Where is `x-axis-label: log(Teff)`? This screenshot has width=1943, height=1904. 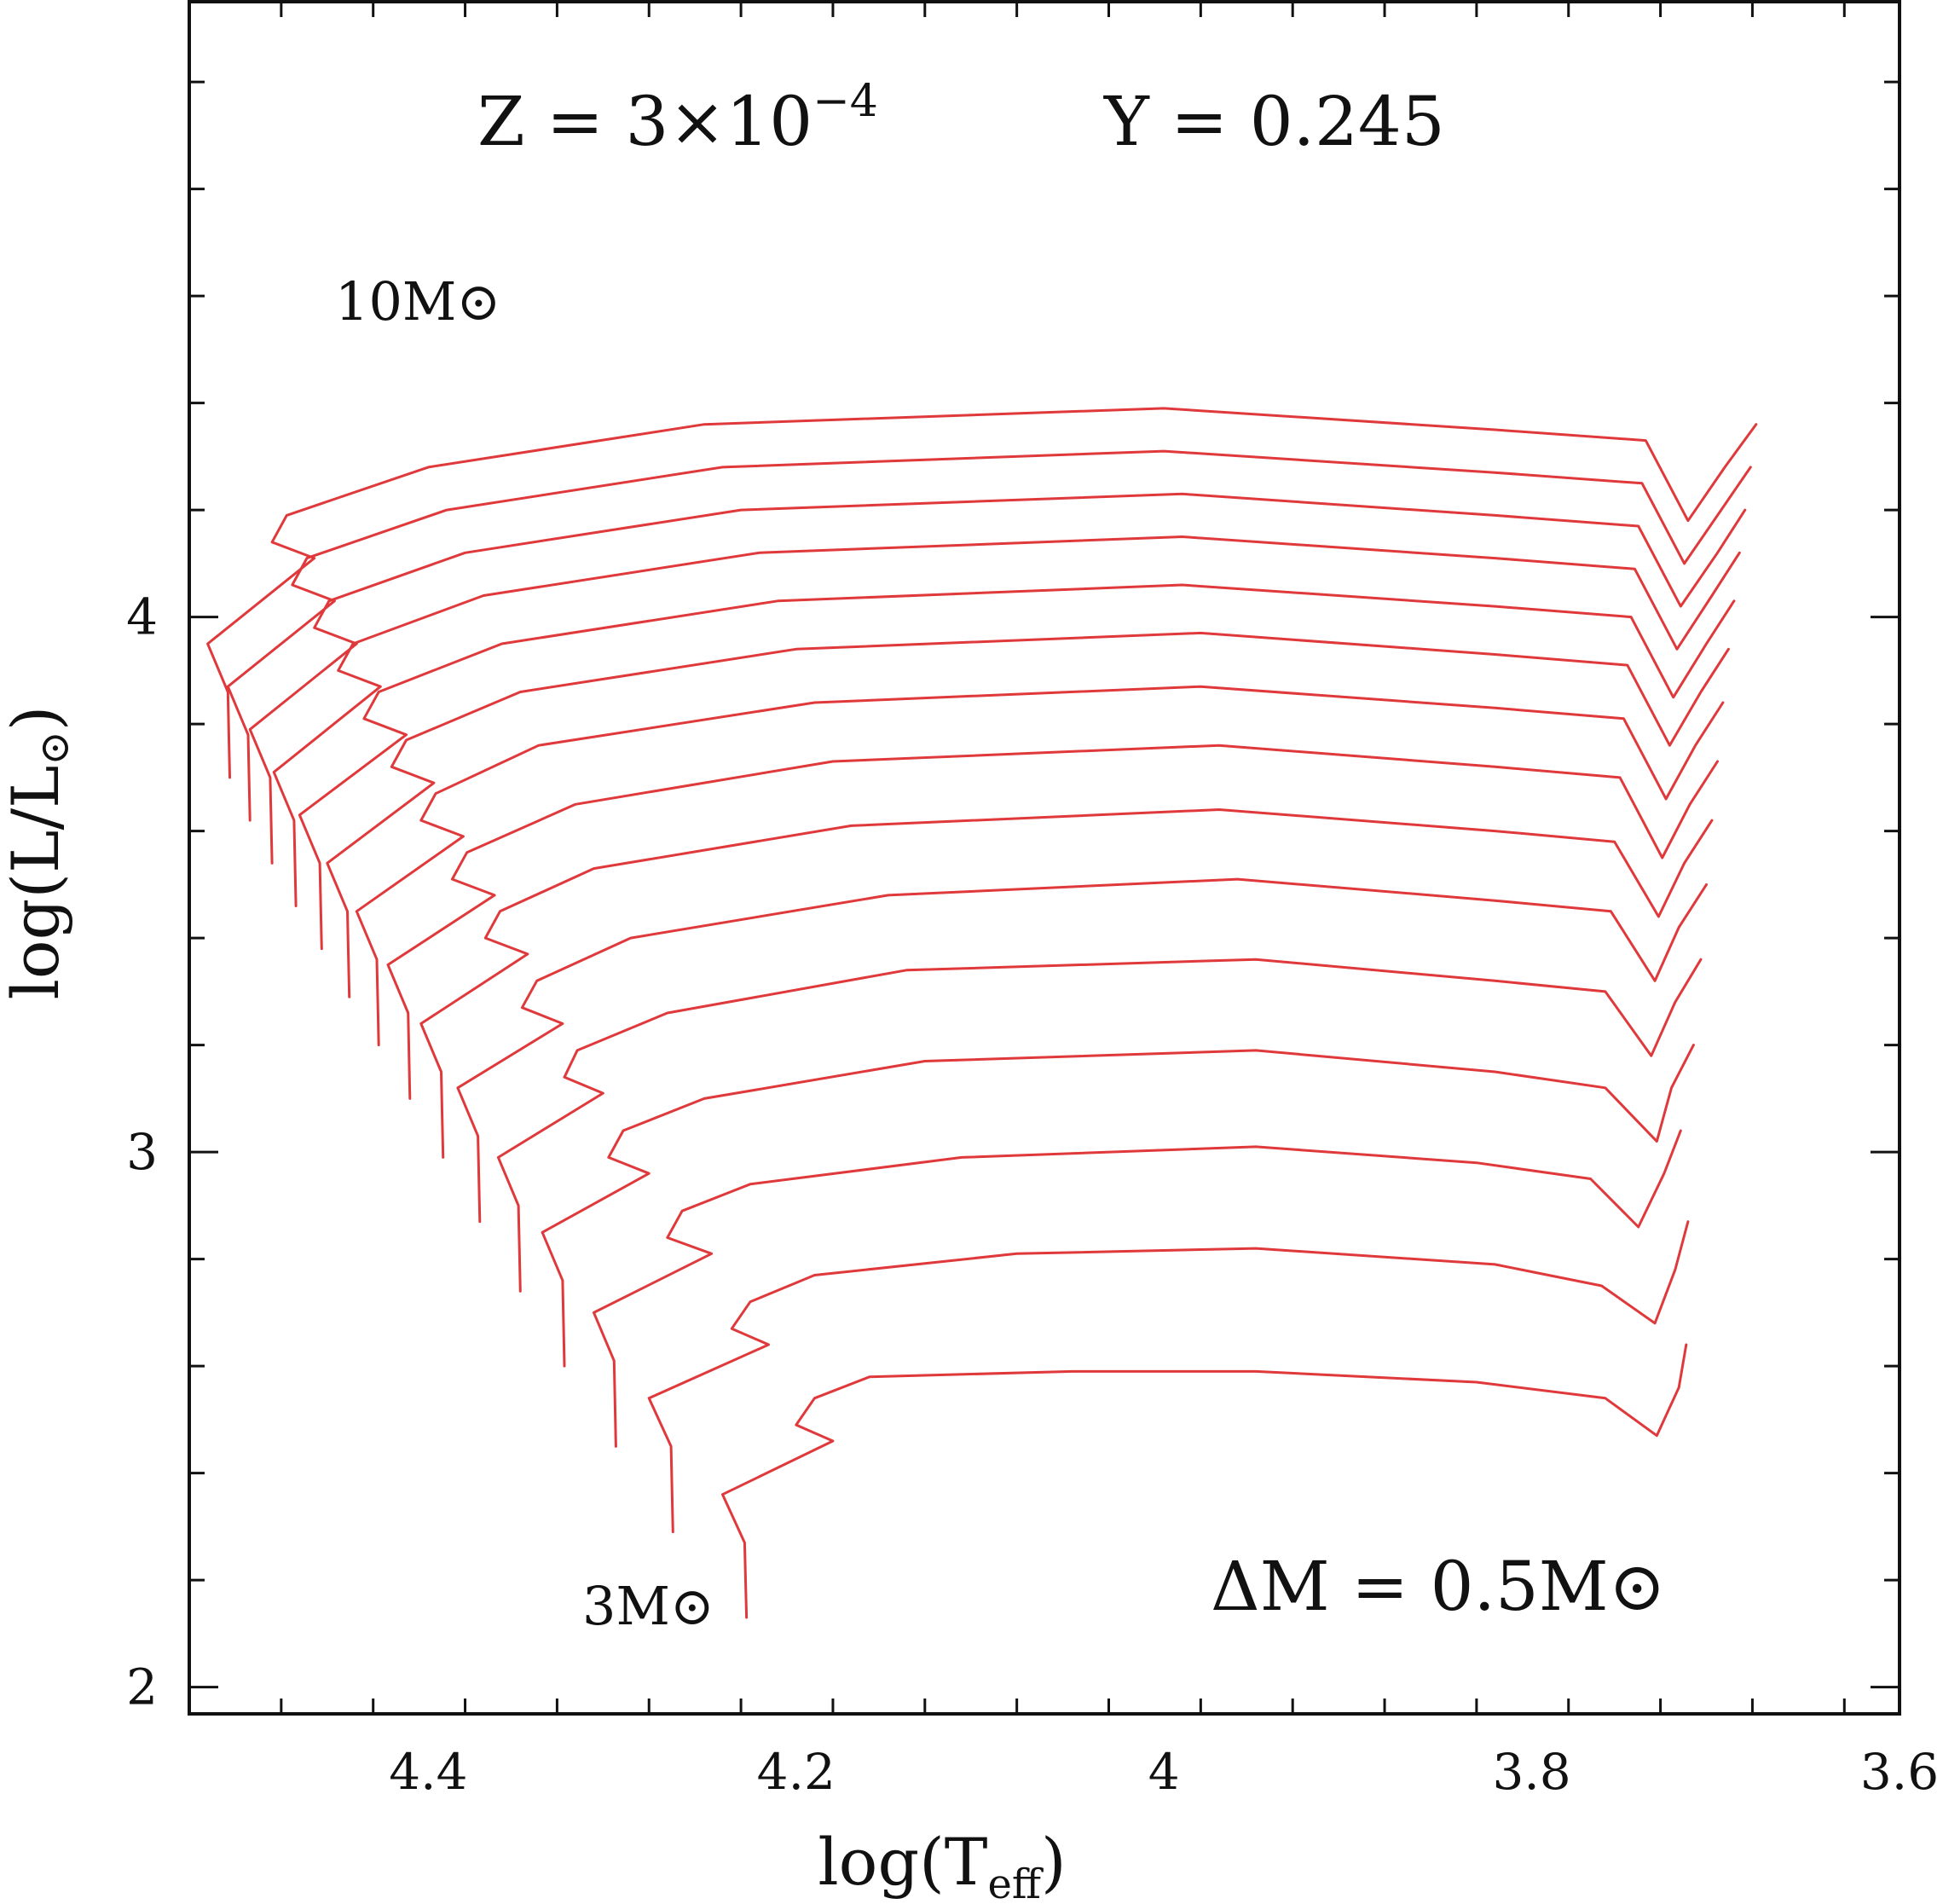 x-axis-label: log(Teff) is located at coordinates (942, 1864).